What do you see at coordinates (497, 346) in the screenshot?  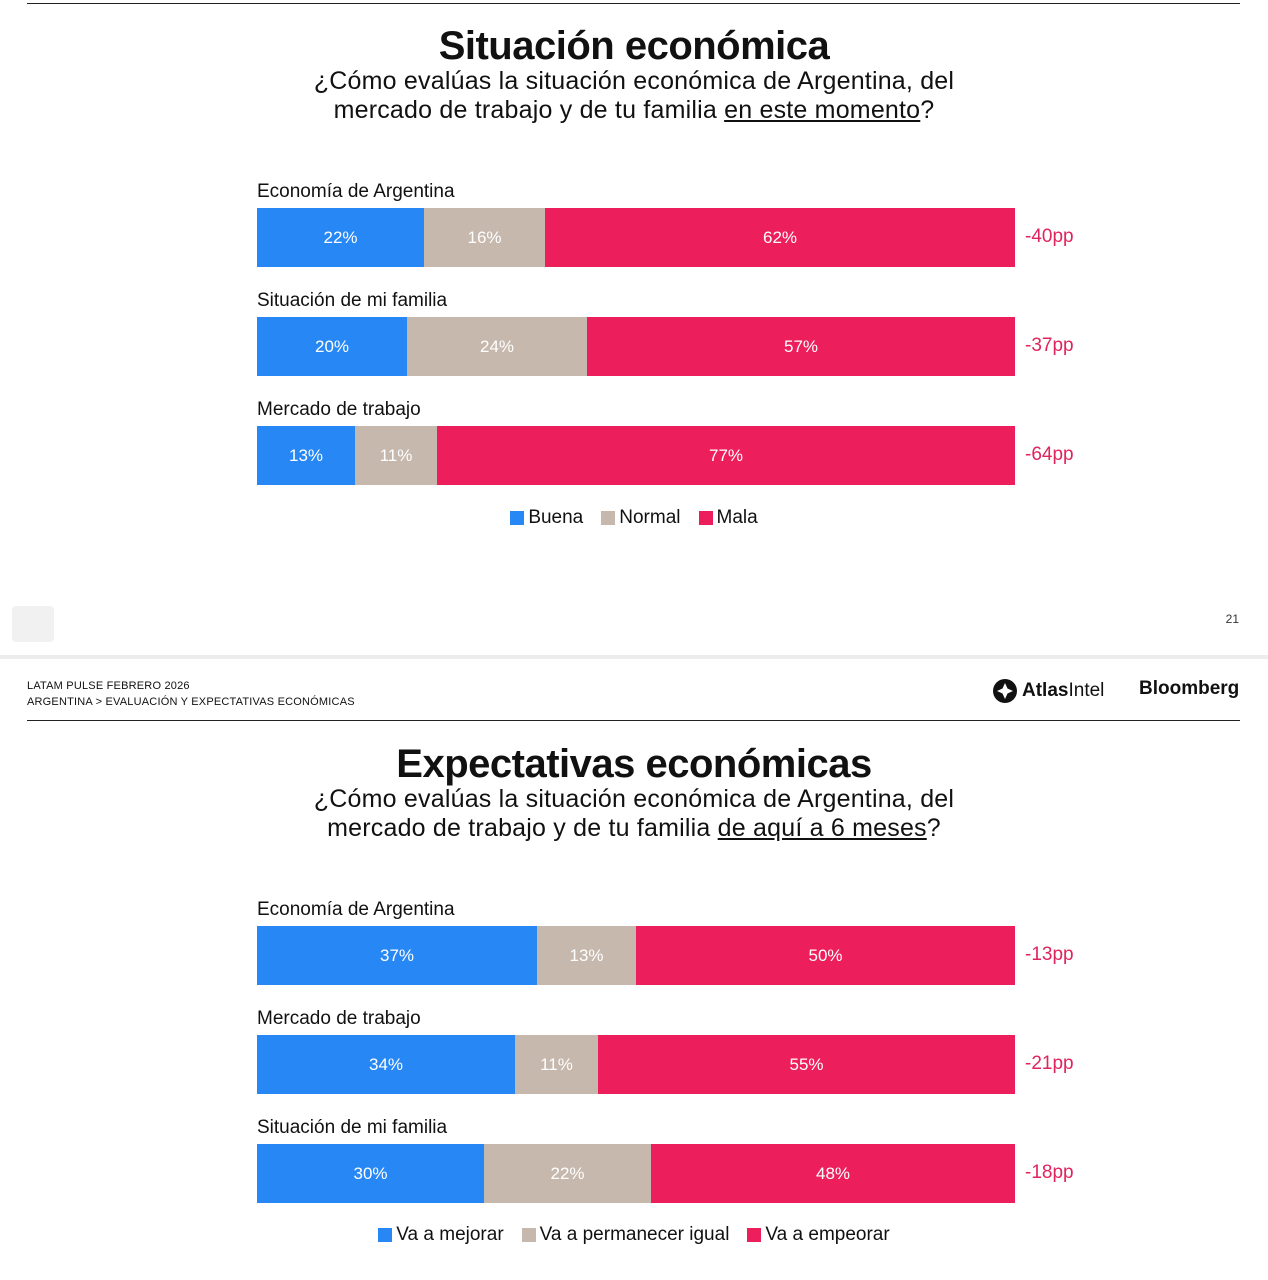 I see `bar-segment: 24%` at bounding box center [497, 346].